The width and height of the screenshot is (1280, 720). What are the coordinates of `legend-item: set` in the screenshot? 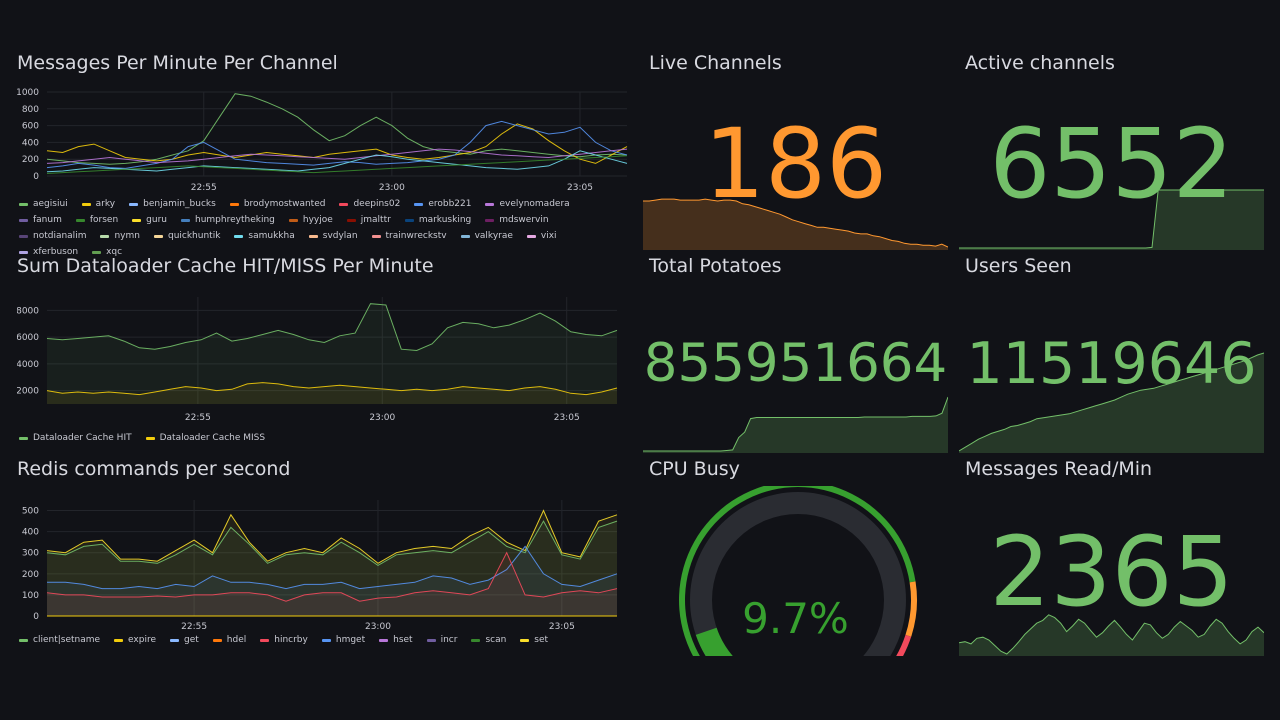 It's located at (534, 640).